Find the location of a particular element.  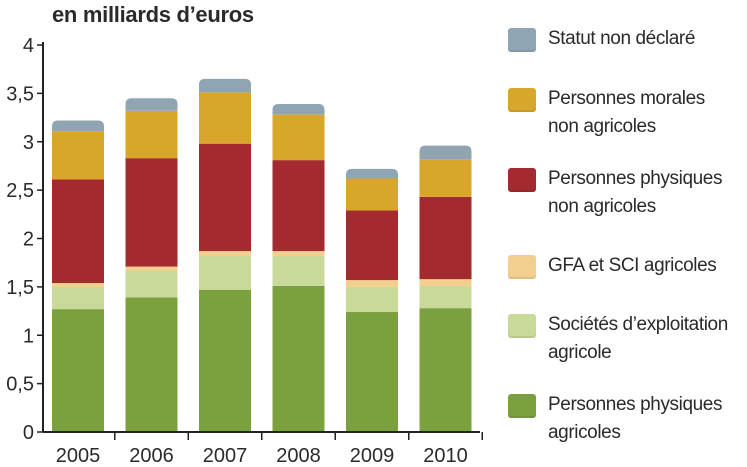

x-tick-label: 2008 is located at coordinates (298, 456).